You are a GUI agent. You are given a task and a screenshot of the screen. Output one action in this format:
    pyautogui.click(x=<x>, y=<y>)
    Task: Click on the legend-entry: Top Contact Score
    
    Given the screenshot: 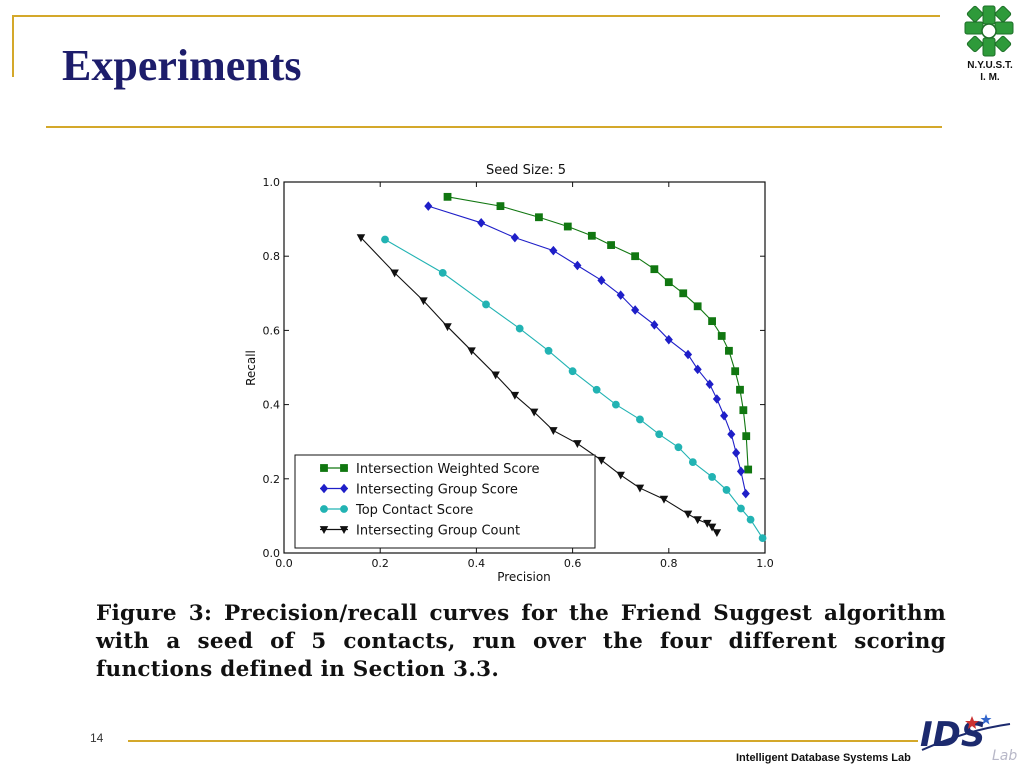 What is the action you would take?
    pyautogui.click(x=396, y=510)
    